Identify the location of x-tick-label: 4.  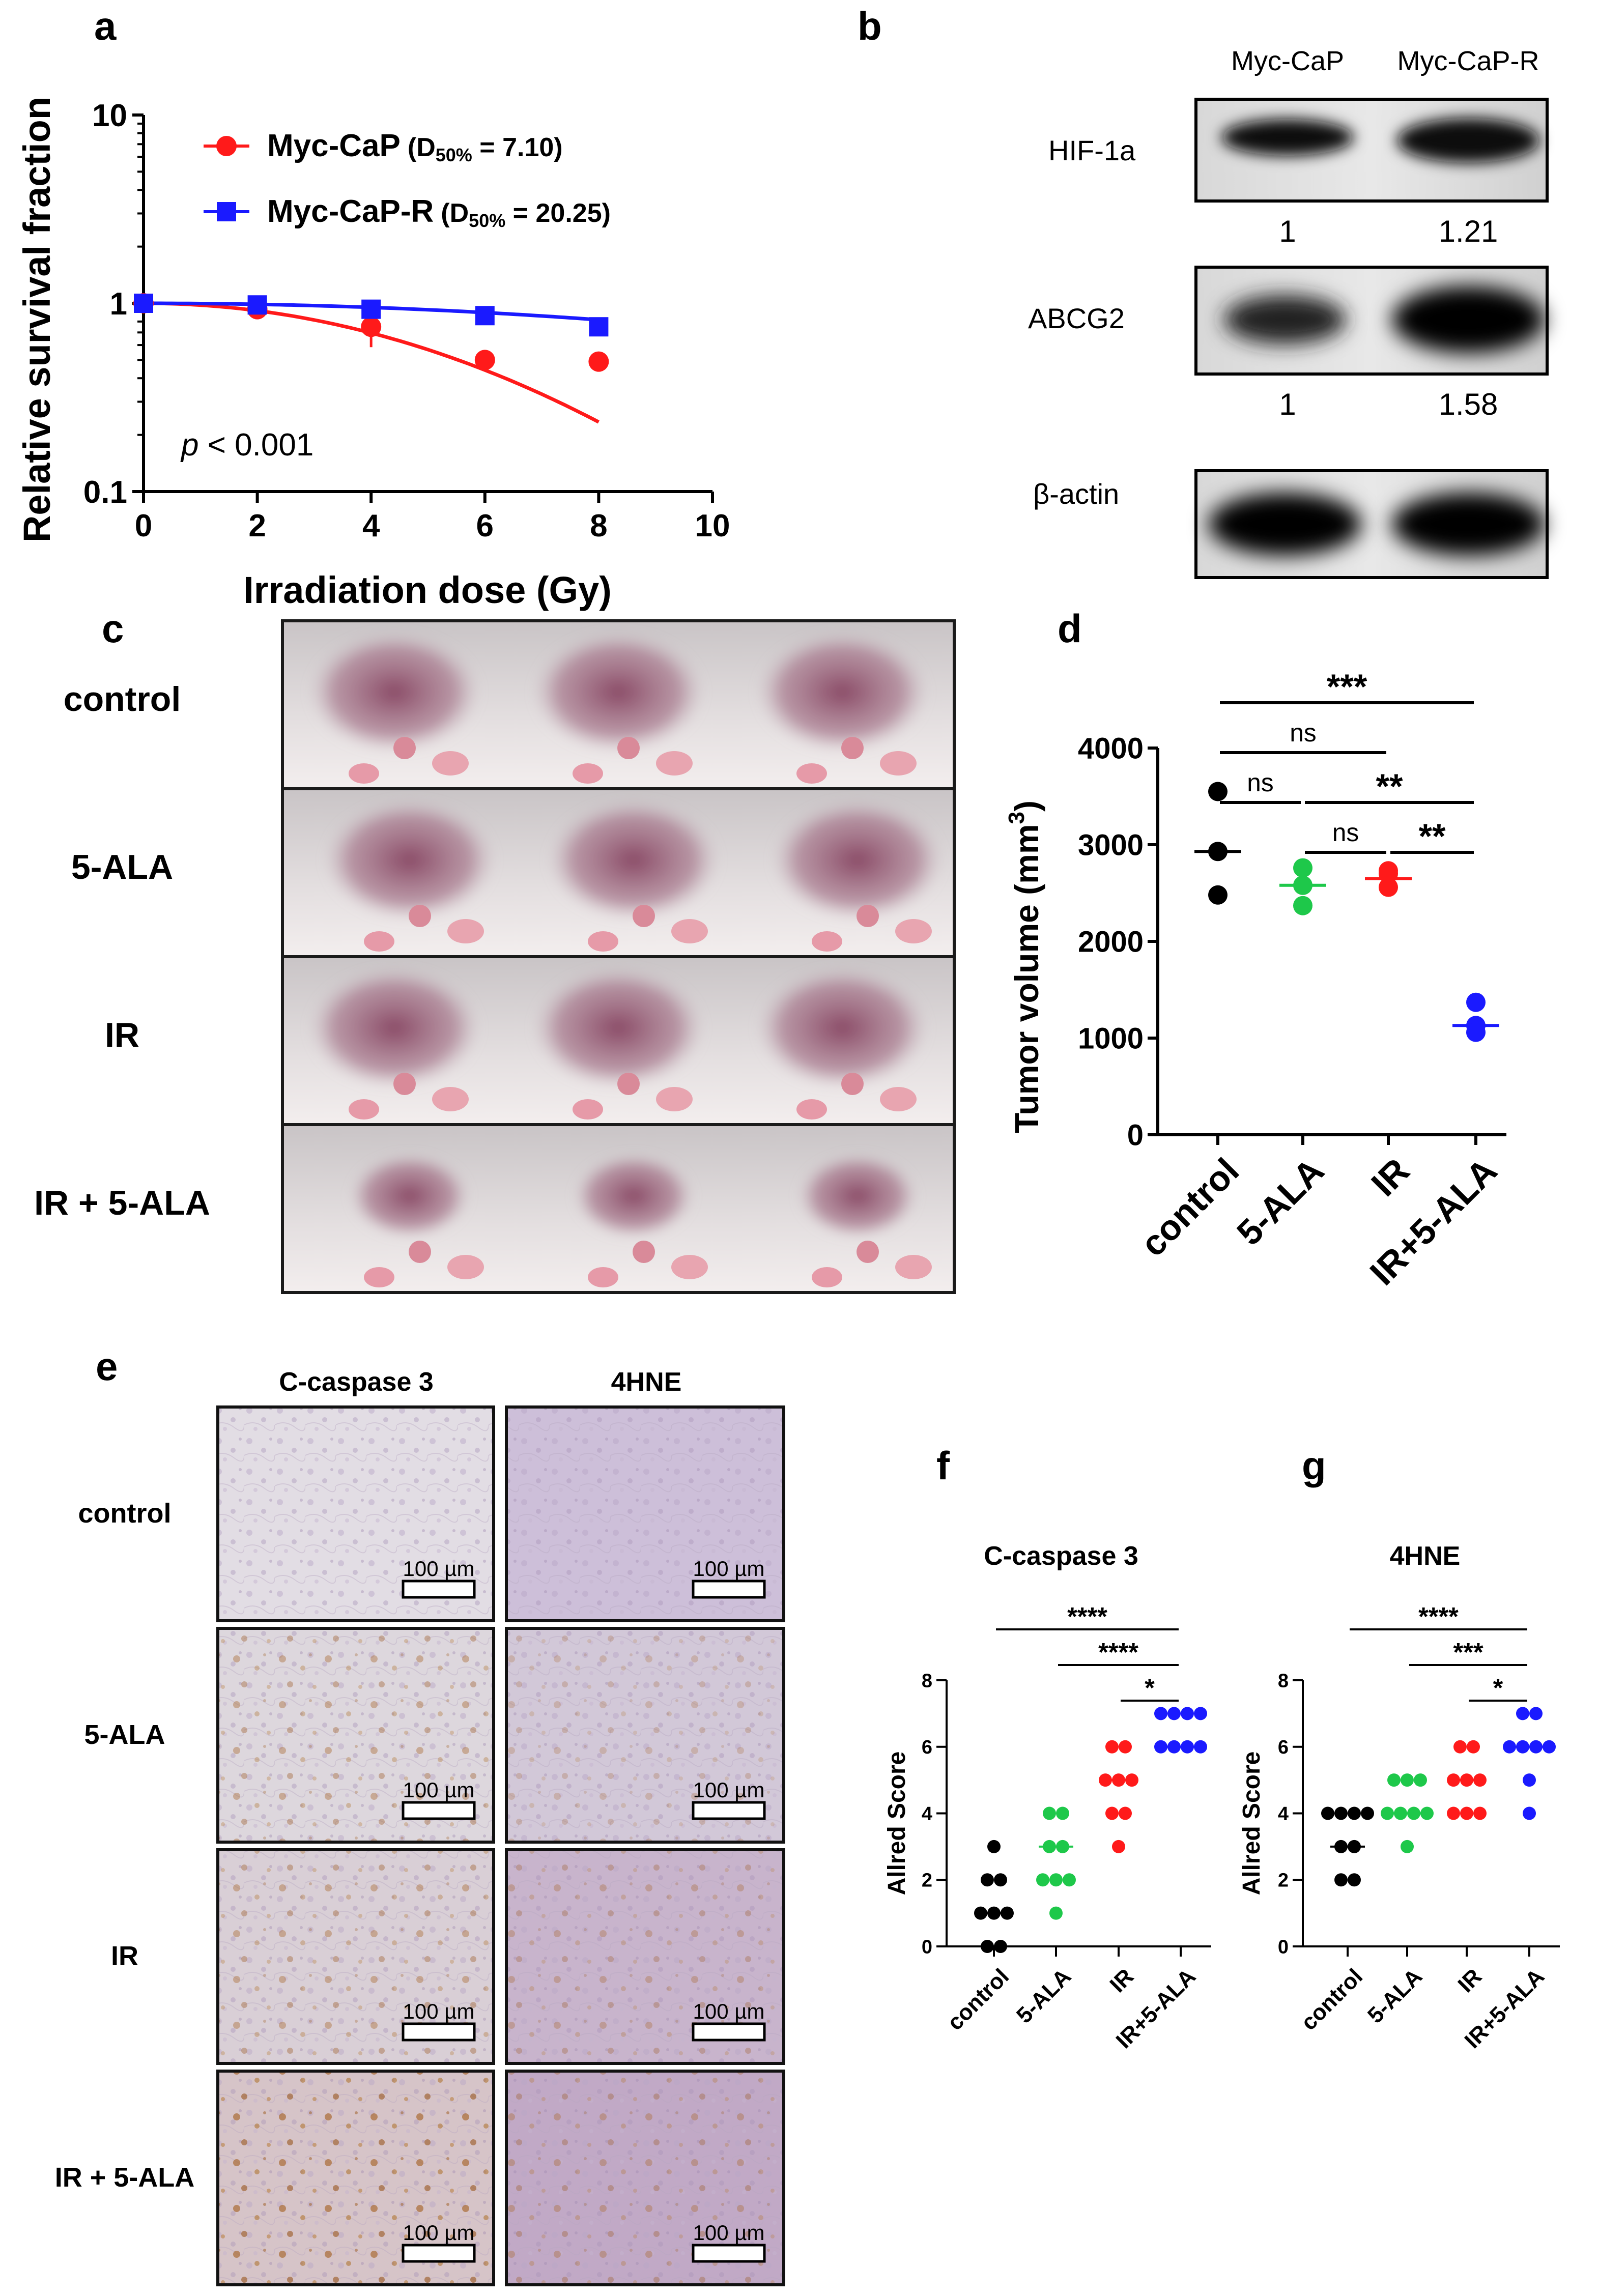
(371, 525).